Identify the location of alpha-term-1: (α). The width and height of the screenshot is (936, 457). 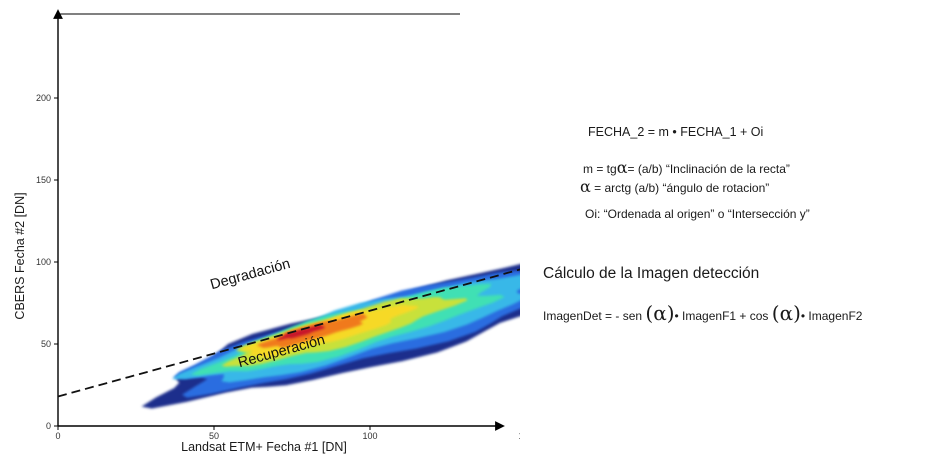
(660, 313).